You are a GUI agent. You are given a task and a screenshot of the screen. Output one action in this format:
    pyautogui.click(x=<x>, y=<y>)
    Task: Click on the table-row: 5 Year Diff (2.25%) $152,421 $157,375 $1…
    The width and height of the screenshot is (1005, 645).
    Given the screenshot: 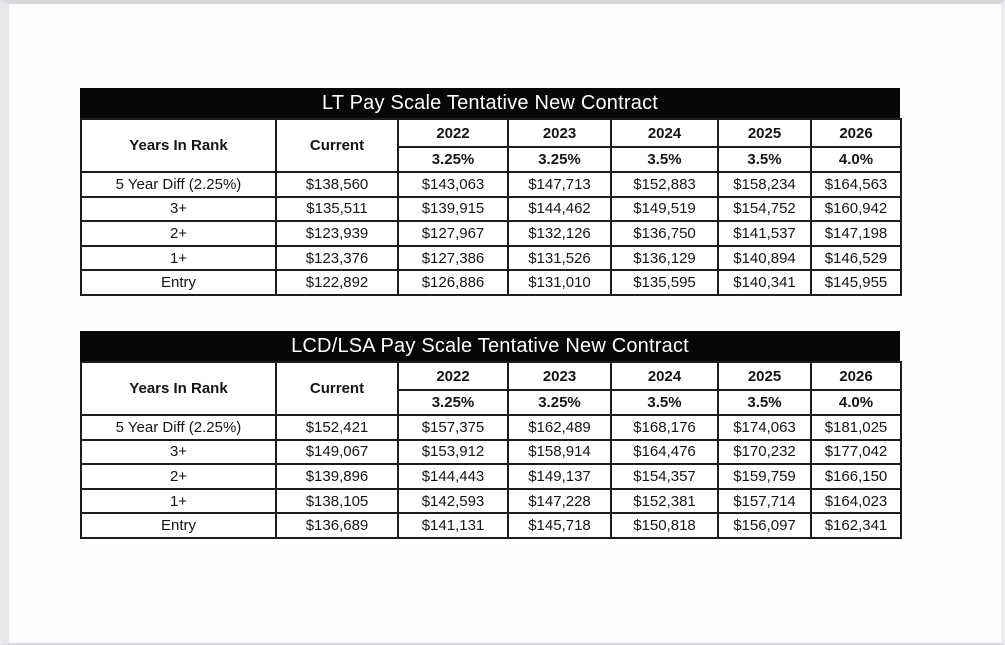 What is the action you would take?
    pyautogui.click(x=491, y=427)
    